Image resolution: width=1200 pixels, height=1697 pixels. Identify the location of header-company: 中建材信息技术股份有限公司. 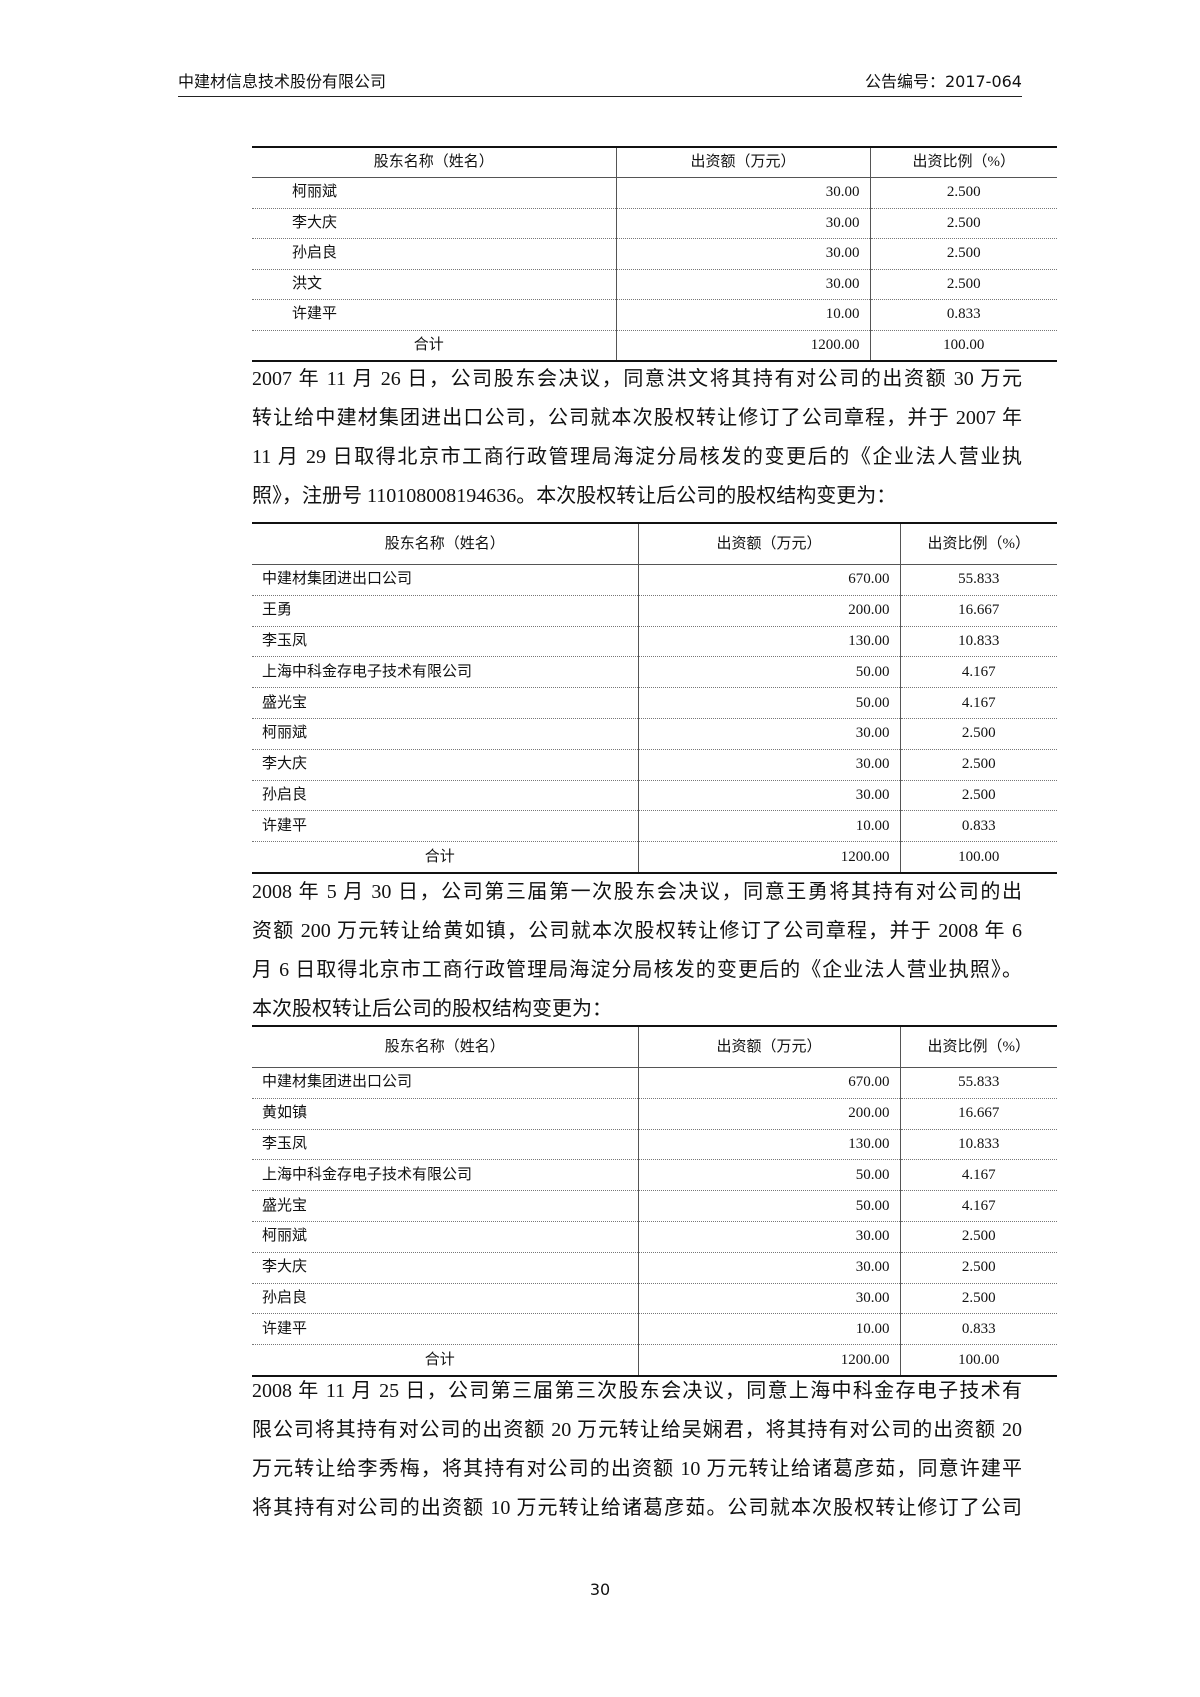
(282, 81).